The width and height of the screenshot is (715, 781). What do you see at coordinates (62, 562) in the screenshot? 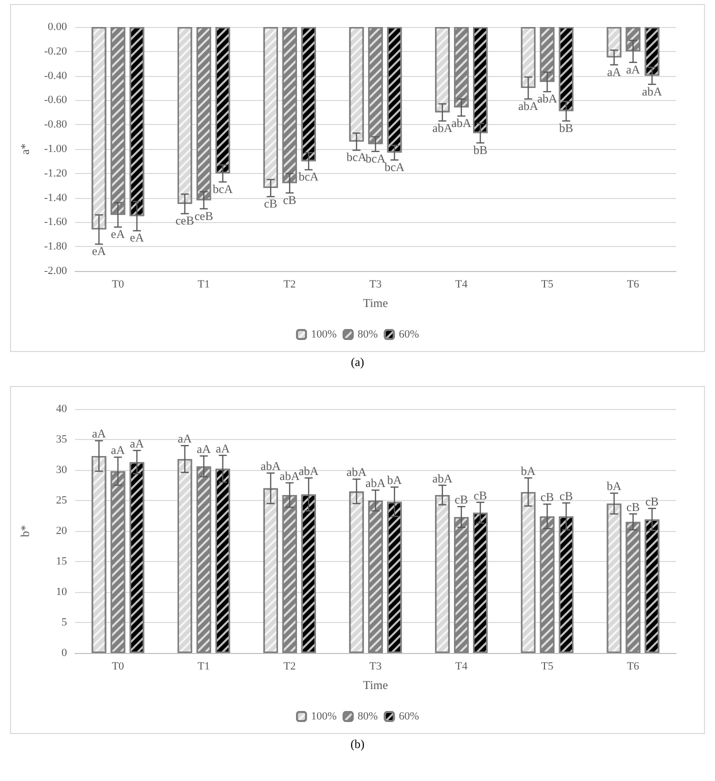
I see `y-tick-label: 15` at bounding box center [62, 562].